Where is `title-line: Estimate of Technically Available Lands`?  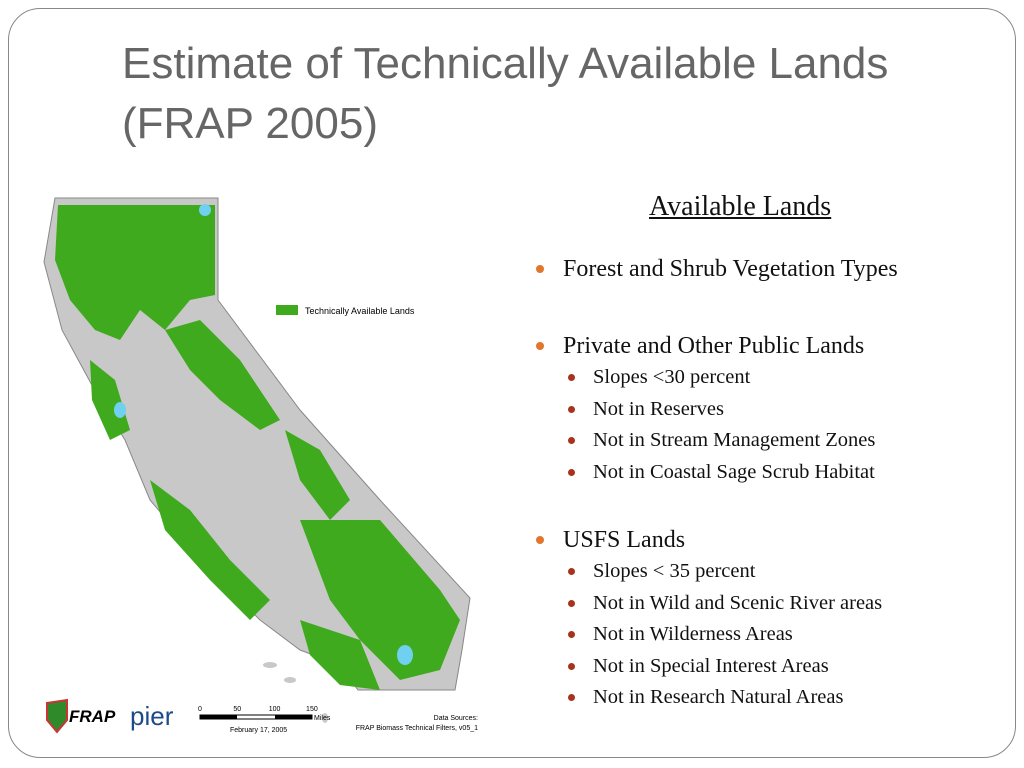
title-line: Estimate of Technically Available Lands is located at coordinates (505, 63).